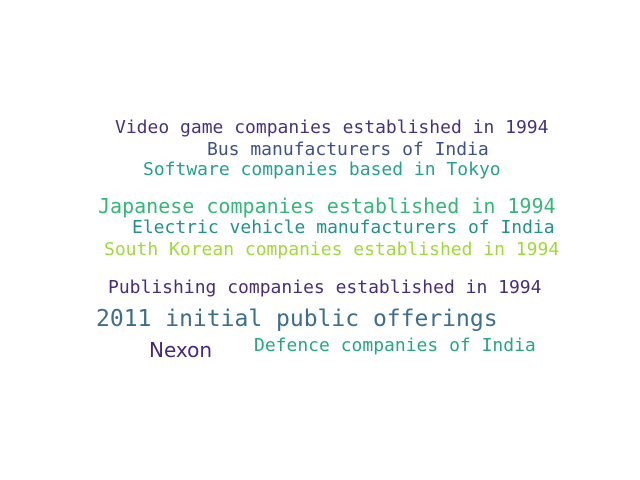  What do you see at coordinates (332, 127) in the screenshot?
I see `word-video-game-companies-1994: Video game companies established in 1994` at bounding box center [332, 127].